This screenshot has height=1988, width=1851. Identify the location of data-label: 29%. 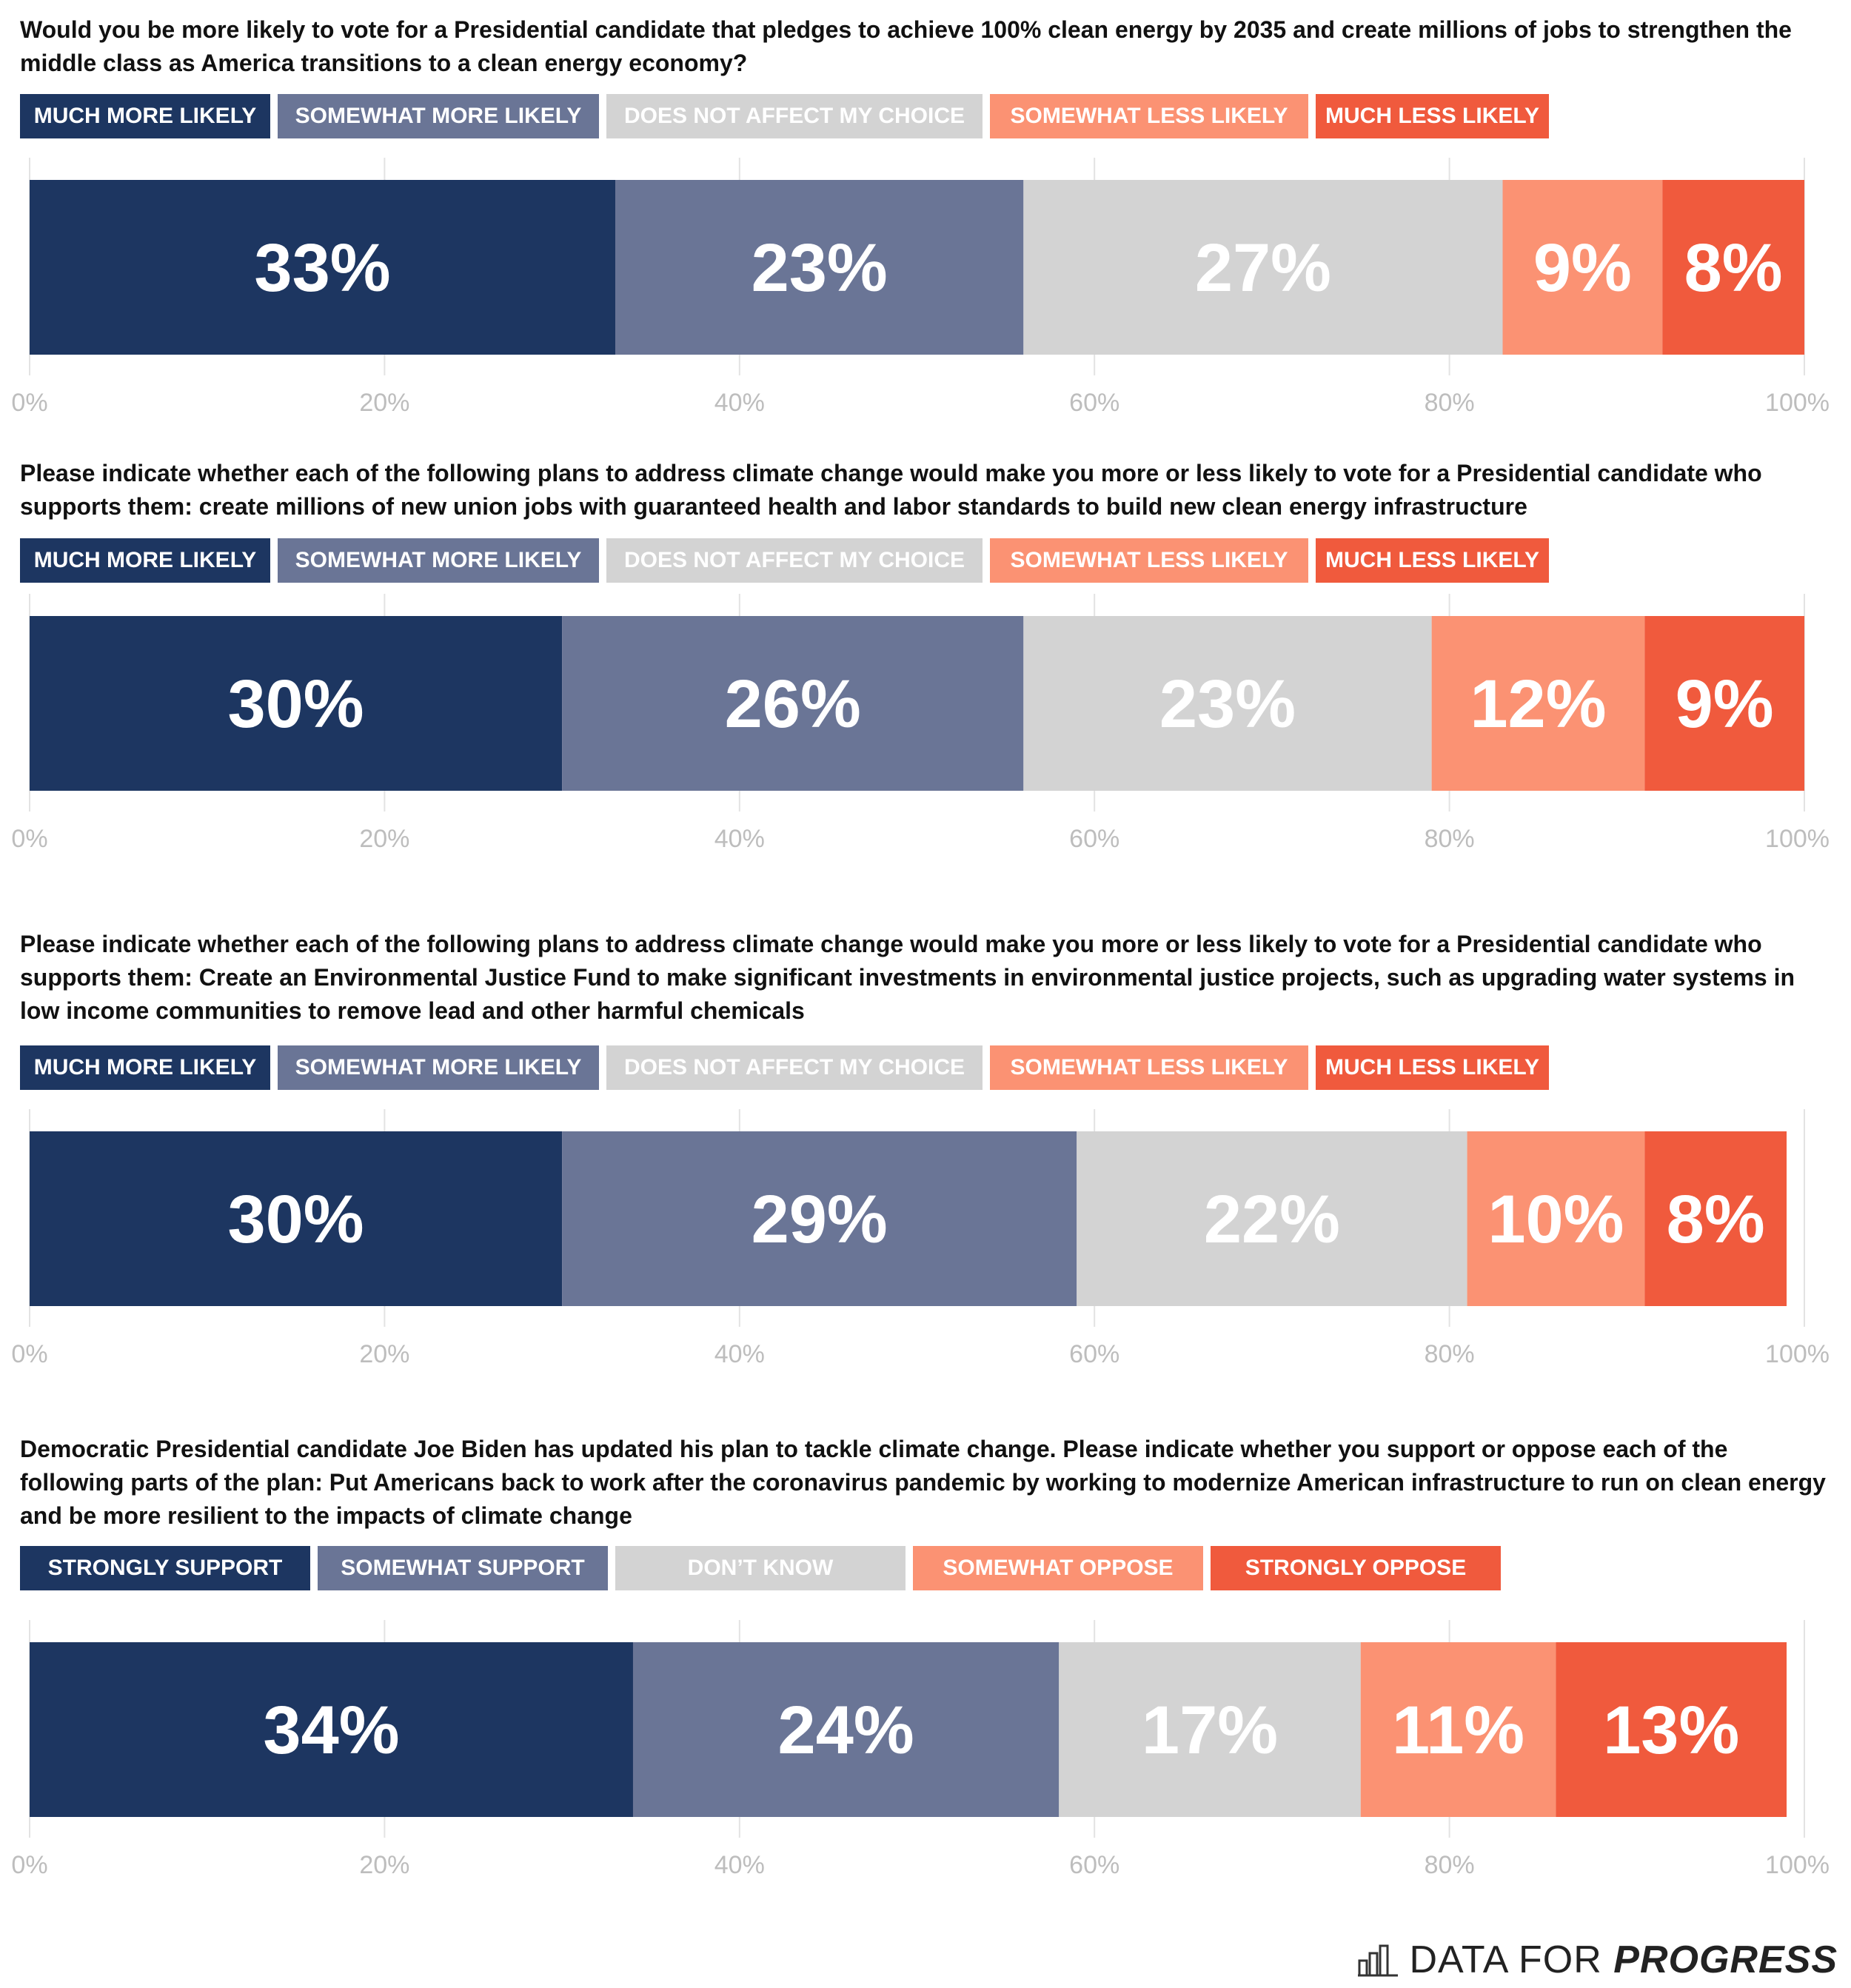
(820, 1219).